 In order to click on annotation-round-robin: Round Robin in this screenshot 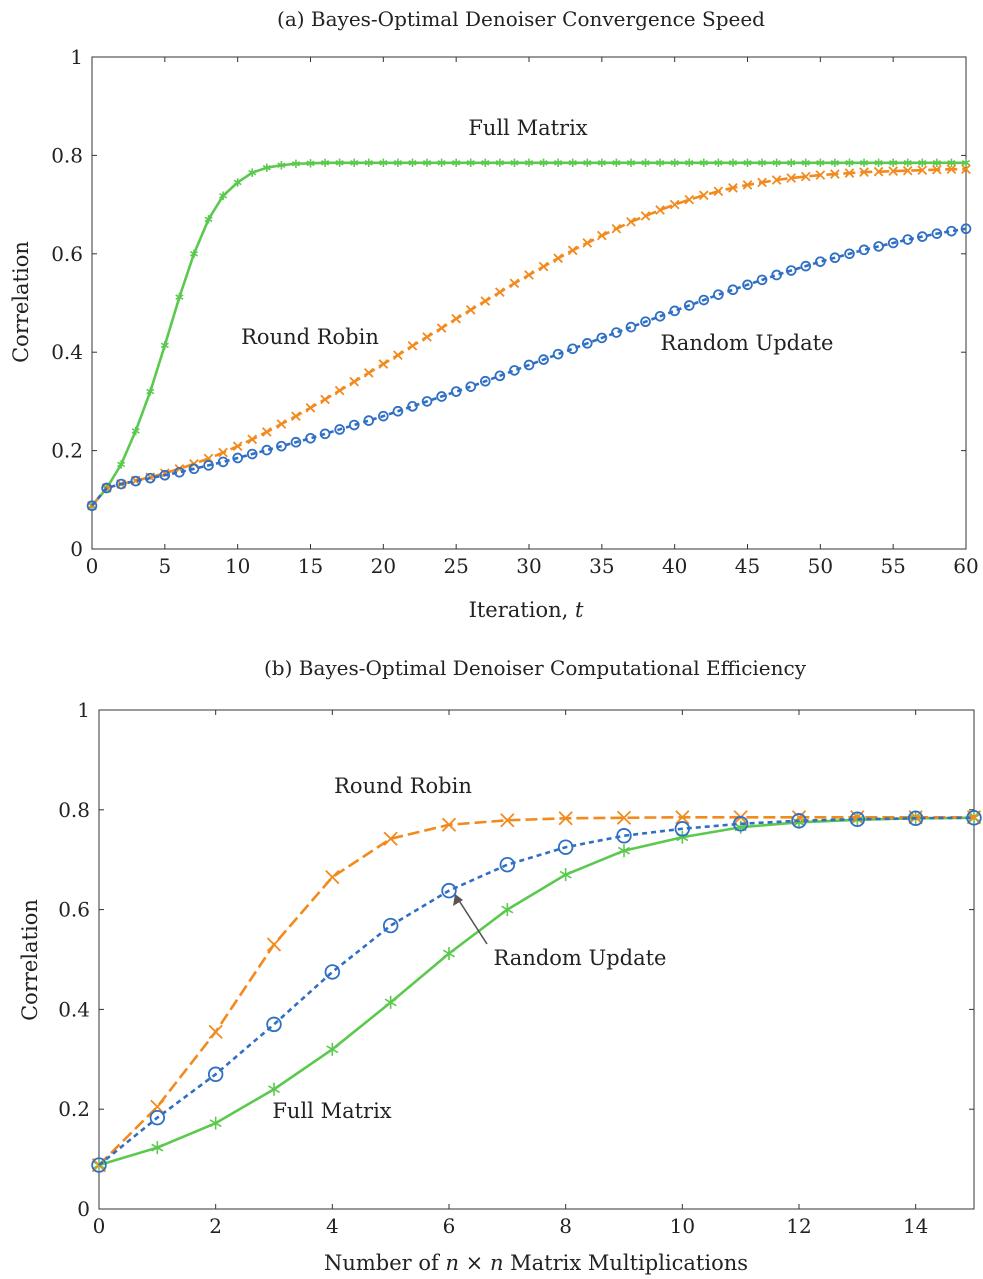, I will do `click(403, 786)`.